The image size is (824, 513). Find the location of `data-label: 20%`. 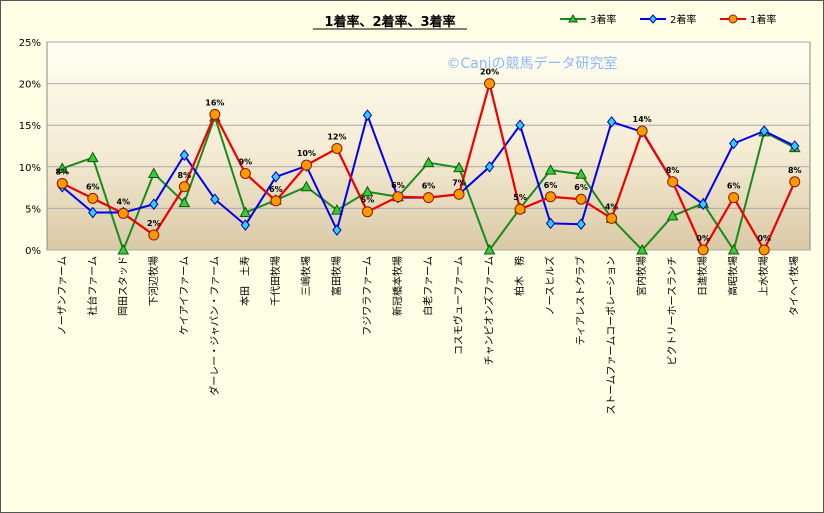

data-label: 20% is located at coordinates (489, 72).